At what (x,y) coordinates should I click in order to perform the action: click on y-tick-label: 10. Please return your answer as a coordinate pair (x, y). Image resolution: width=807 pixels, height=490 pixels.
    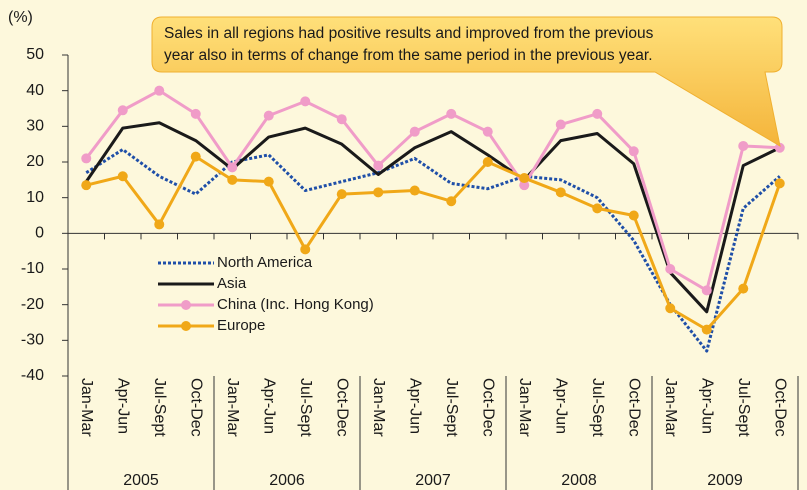
    Looking at the image, I should click on (35, 197).